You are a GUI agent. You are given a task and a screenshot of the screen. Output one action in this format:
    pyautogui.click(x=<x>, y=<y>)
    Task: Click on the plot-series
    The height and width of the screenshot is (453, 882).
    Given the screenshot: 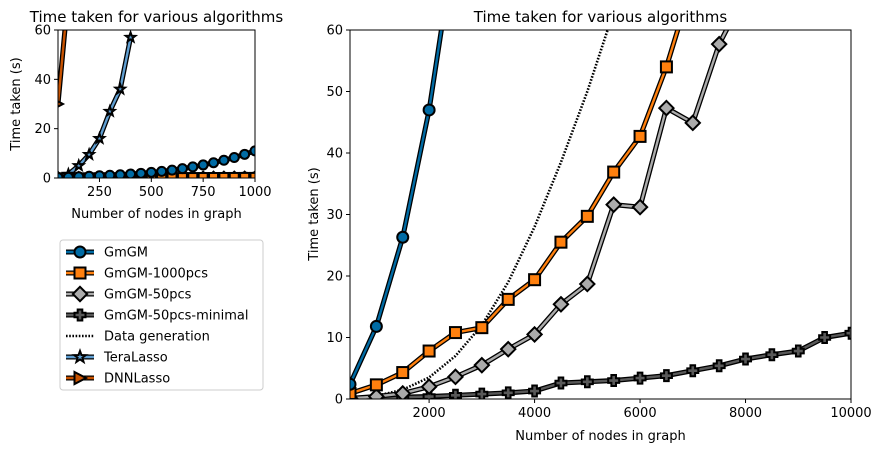 What is the action you would take?
    pyautogui.click(x=156, y=104)
    